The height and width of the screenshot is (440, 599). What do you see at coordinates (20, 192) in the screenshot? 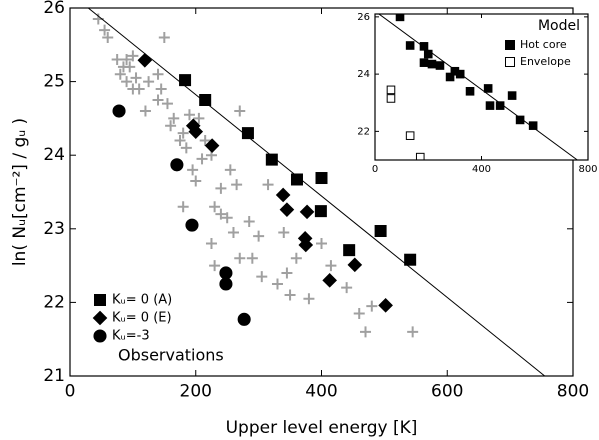
I see `y-axis-label: ln( Nᵤ[cm⁻²] / gᵤ )` at bounding box center [20, 192].